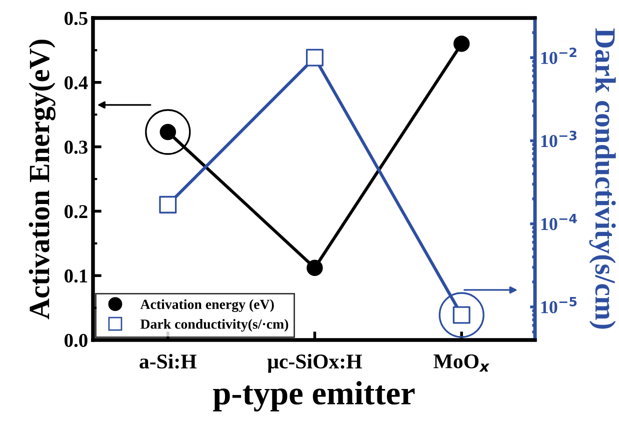  I want to click on y-tick-label: 0.5, so click(76, 19).